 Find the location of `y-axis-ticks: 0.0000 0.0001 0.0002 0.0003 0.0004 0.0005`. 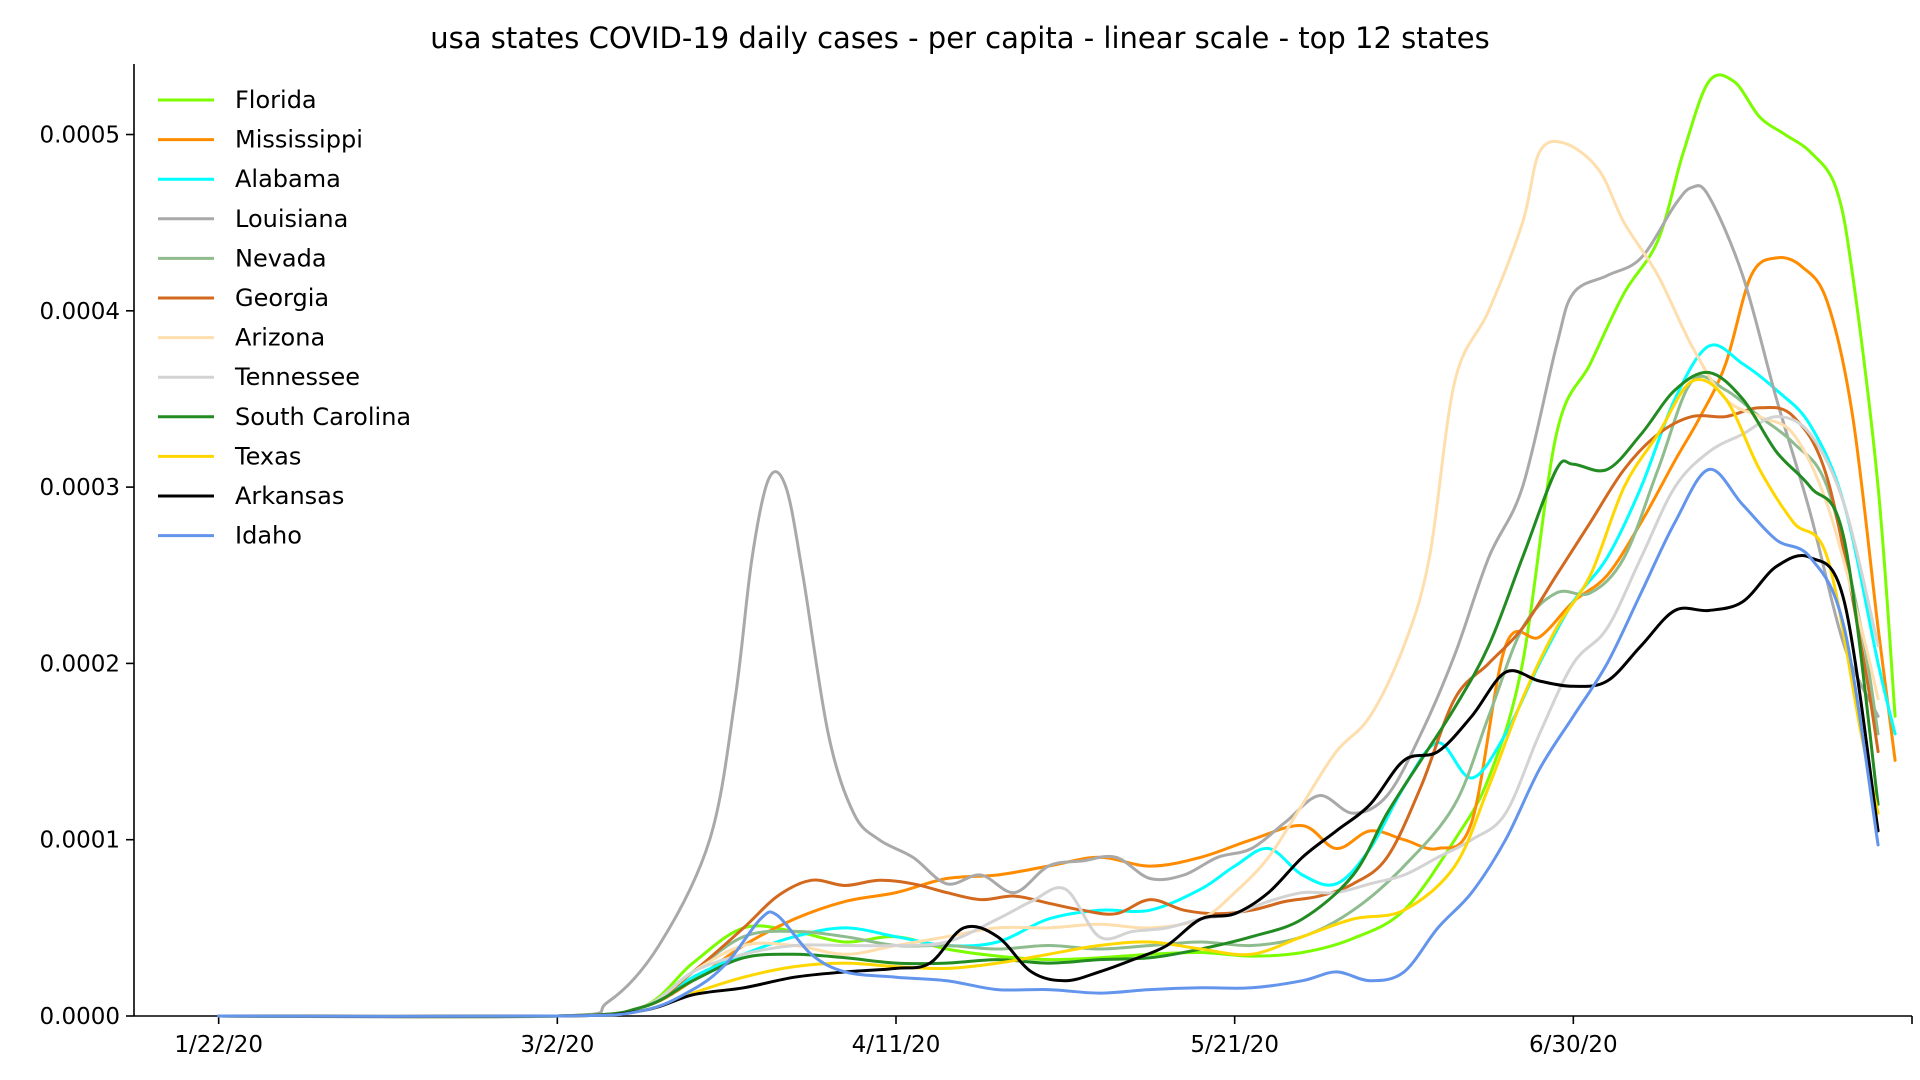

y-axis-ticks: 0.0000 0.0001 0.0002 0.0003 0.0004 0.0005 is located at coordinates (87, 576).